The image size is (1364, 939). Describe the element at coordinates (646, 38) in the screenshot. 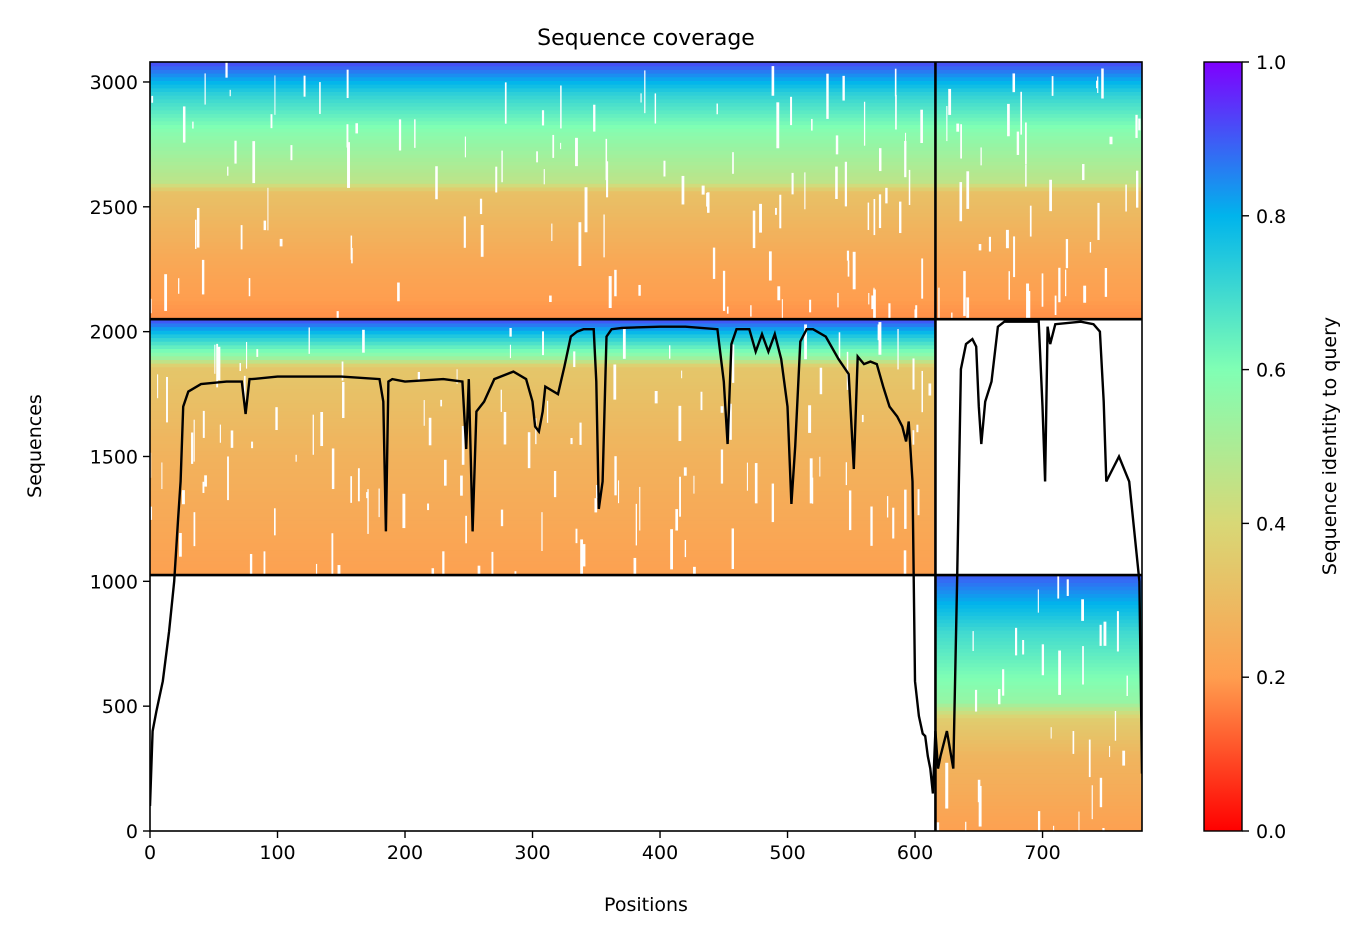

I see `chart-title: Sequence coverage` at that location.